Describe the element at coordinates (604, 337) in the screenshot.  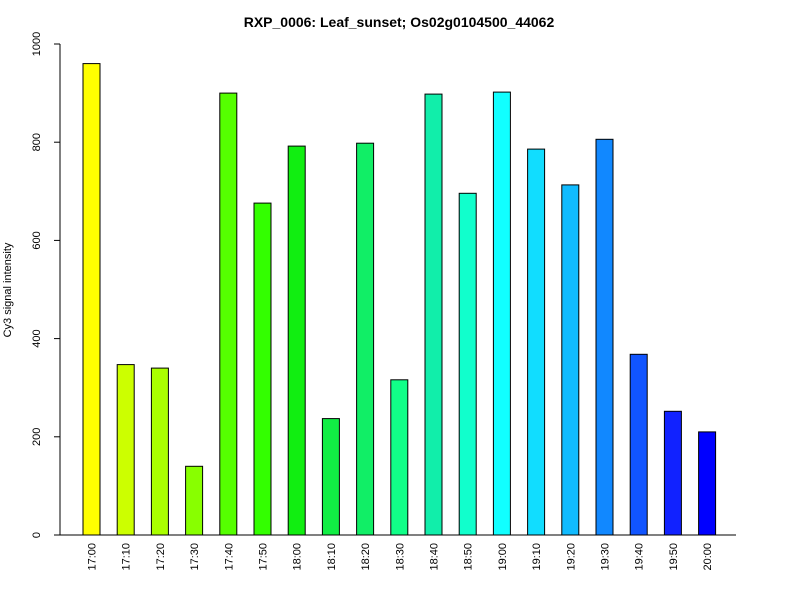
I see `bar-1930` at that location.